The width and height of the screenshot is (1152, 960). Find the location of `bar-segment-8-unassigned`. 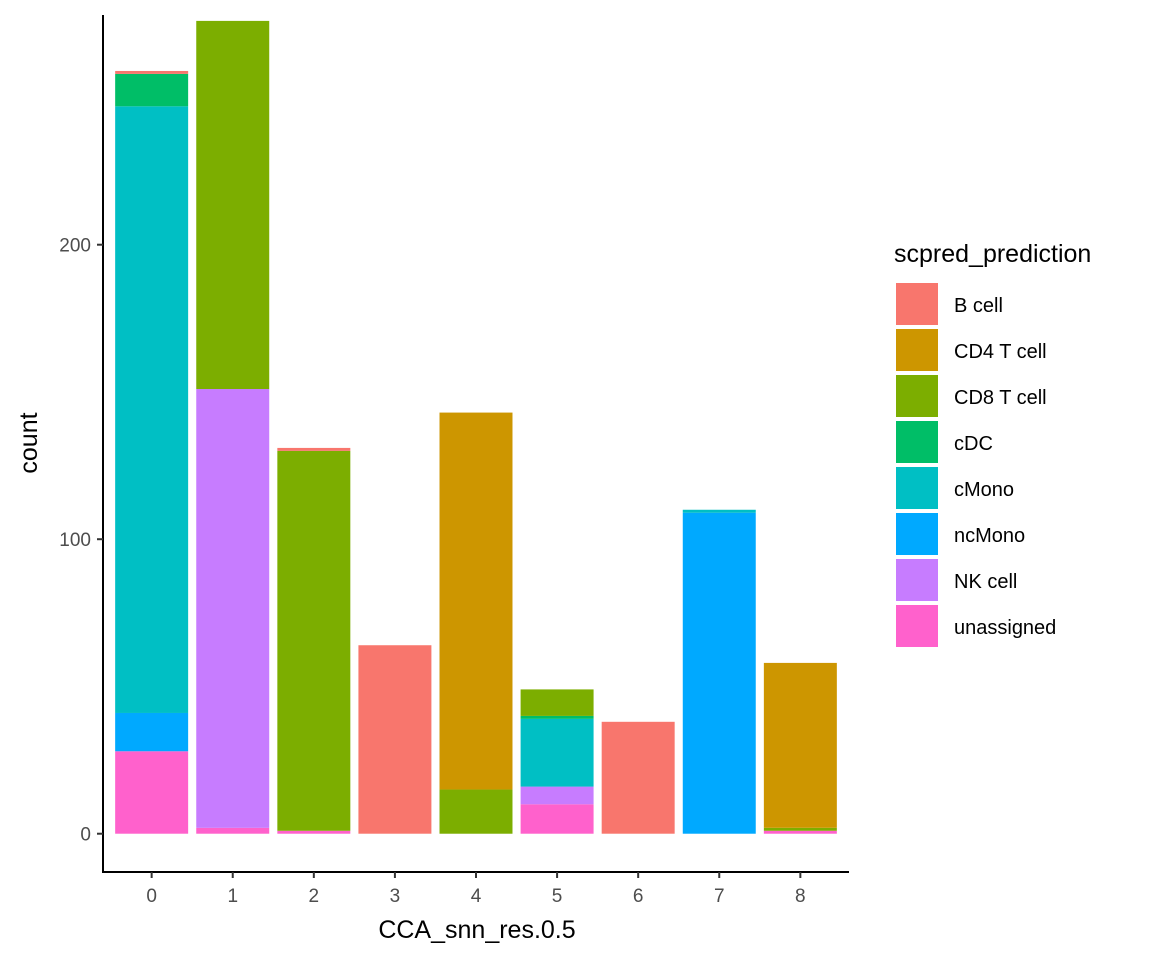

bar-segment-8-unassigned is located at coordinates (800, 832).